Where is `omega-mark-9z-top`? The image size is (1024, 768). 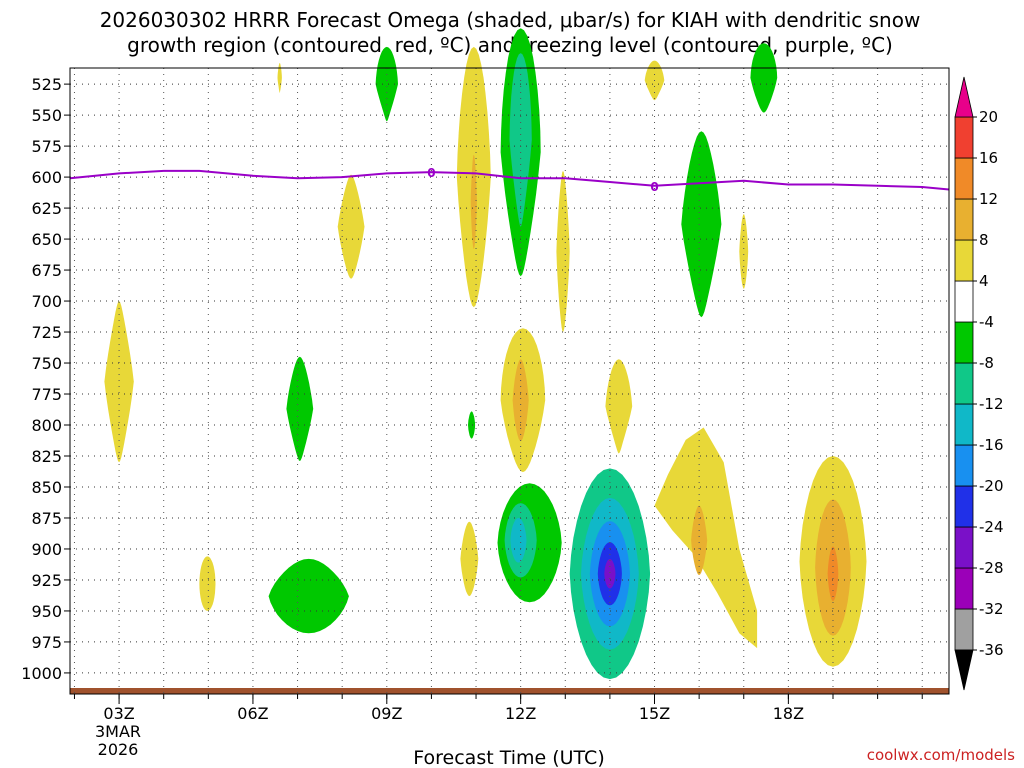
omega-mark-9z-top is located at coordinates (386, 84).